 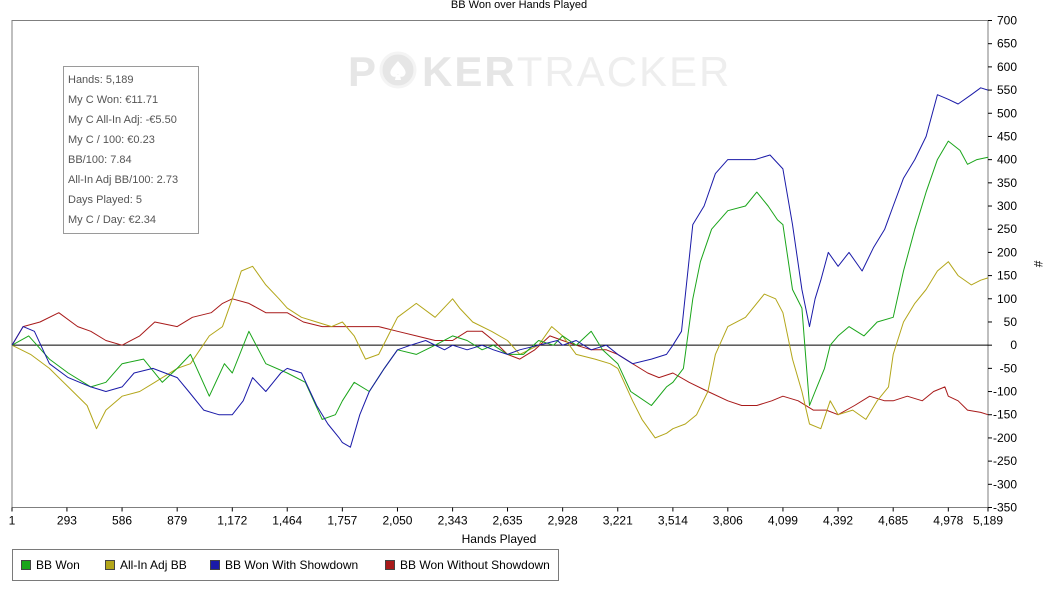 I want to click on legend-item-bb-won: BB Won, so click(x=50, y=565).